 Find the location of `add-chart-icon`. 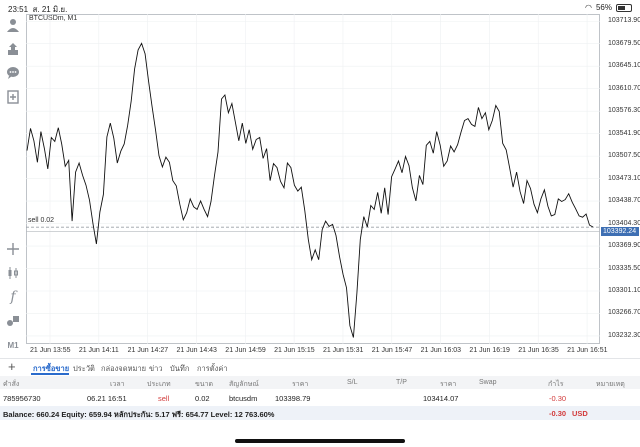

add-chart-icon is located at coordinates (13, 97).